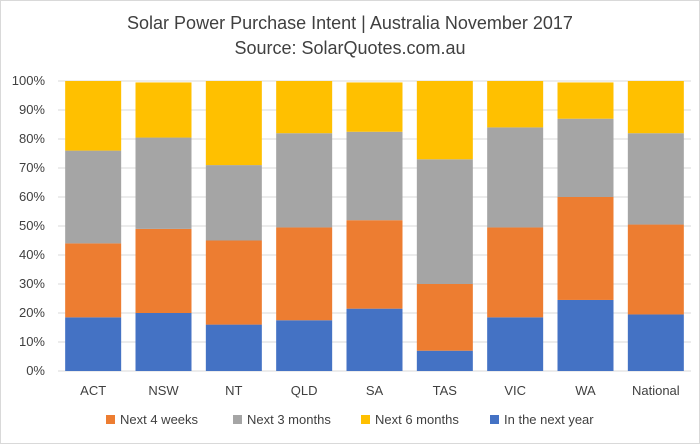 The height and width of the screenshot is (444, 700). I want to click on x-tick-label: National, so click(656, 390).